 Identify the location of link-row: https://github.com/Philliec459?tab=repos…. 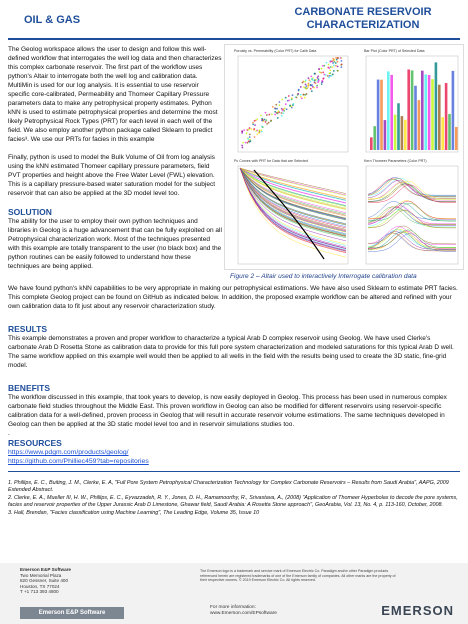
(234, 461).